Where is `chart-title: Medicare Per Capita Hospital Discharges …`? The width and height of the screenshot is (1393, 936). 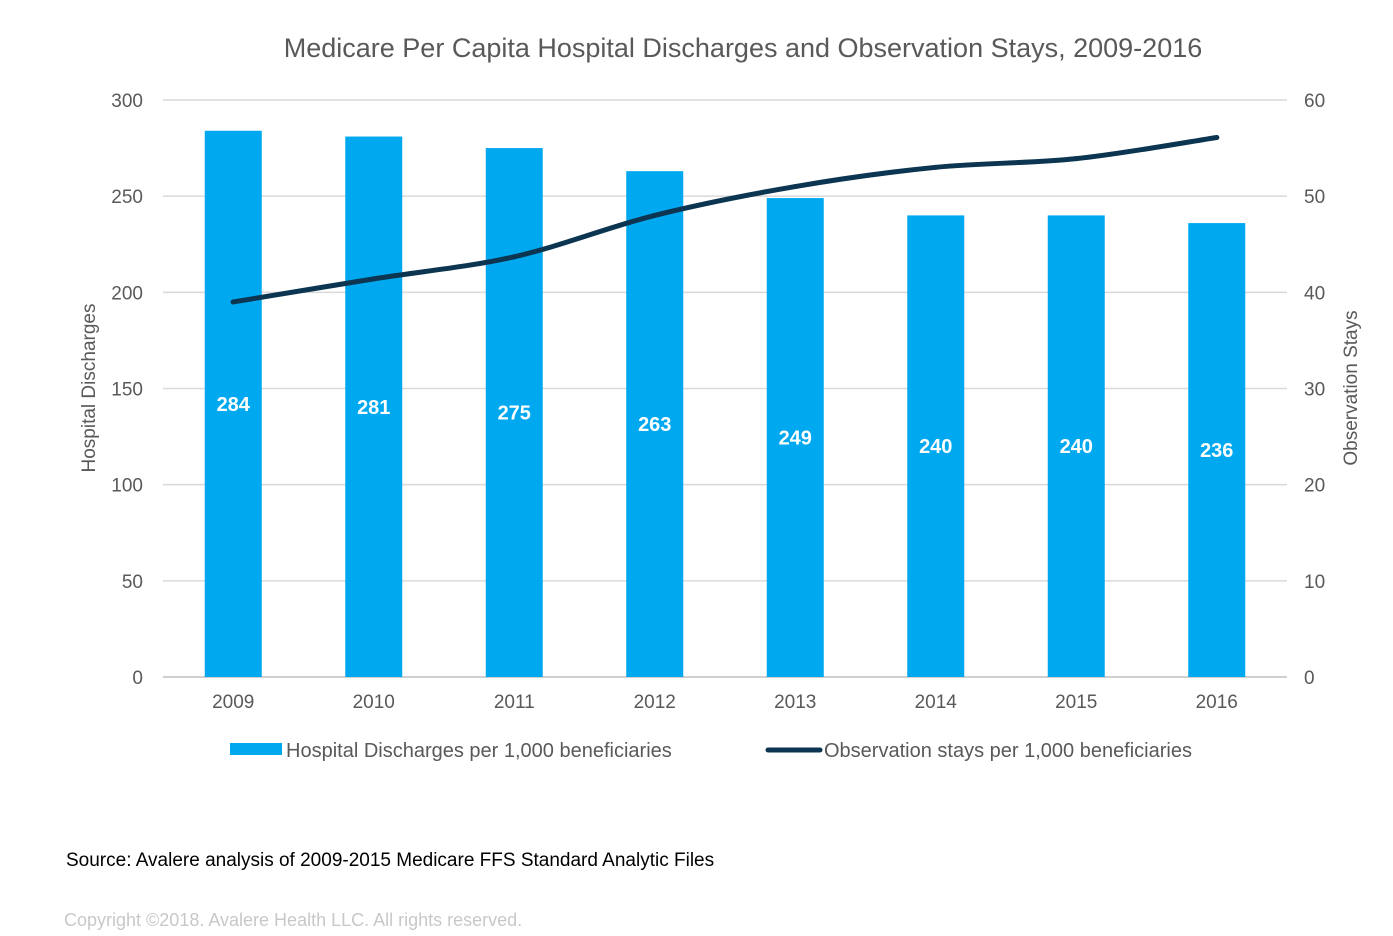 chart-title: Medicare Per Capita Hospital Discharges … is located at coordinates (743, 48).